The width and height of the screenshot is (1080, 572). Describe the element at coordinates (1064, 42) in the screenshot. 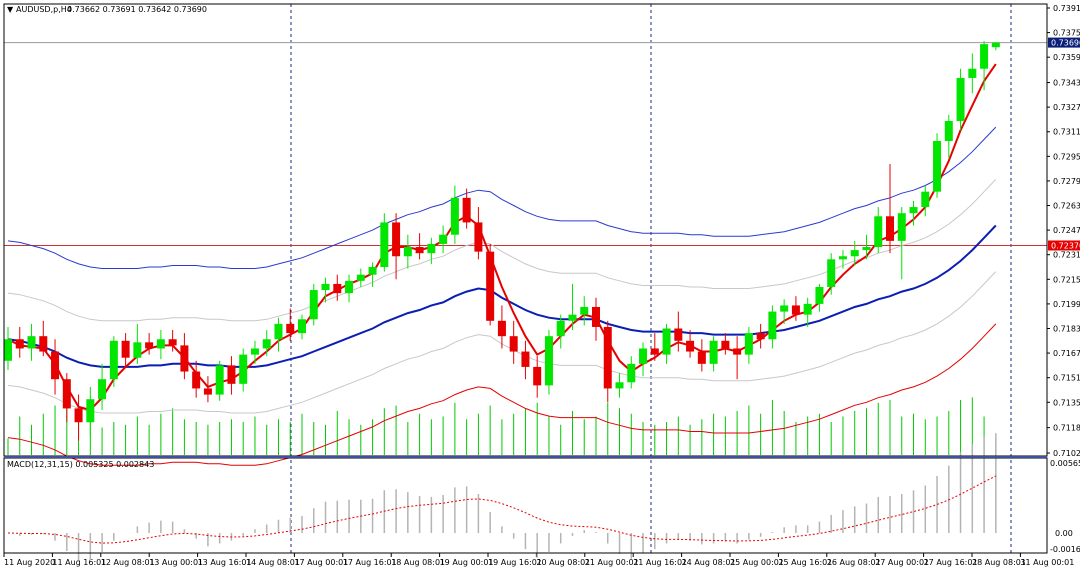

I see `current-price-badge` at that location.